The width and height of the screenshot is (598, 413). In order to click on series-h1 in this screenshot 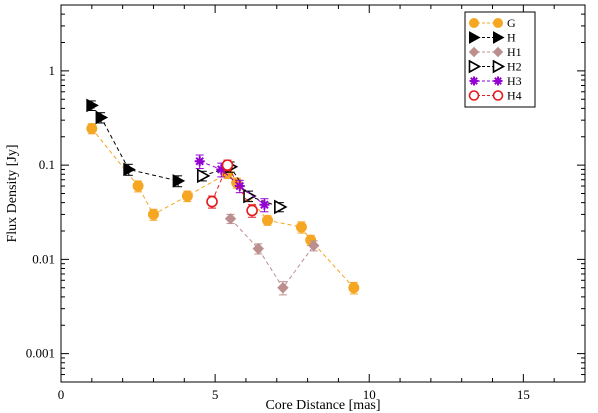, I will do `click(272, 254)`.